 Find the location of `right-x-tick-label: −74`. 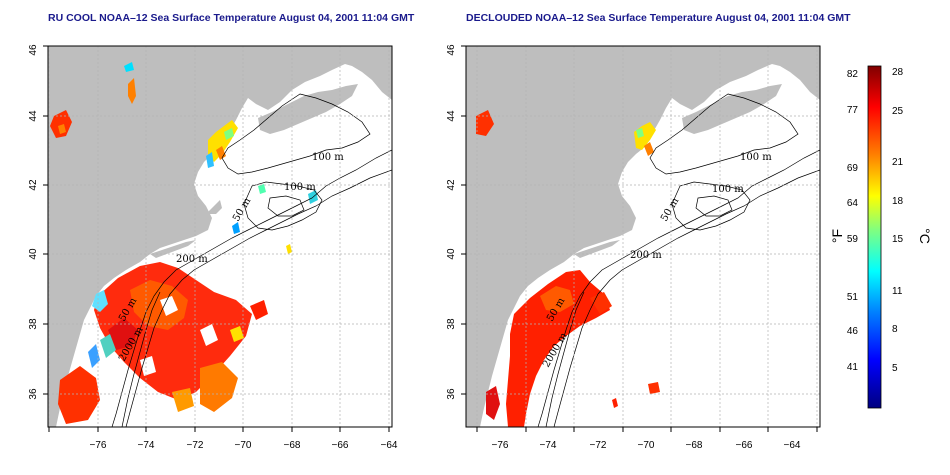

right-x-tick-label: −74 is located at coordinates (548, 445).